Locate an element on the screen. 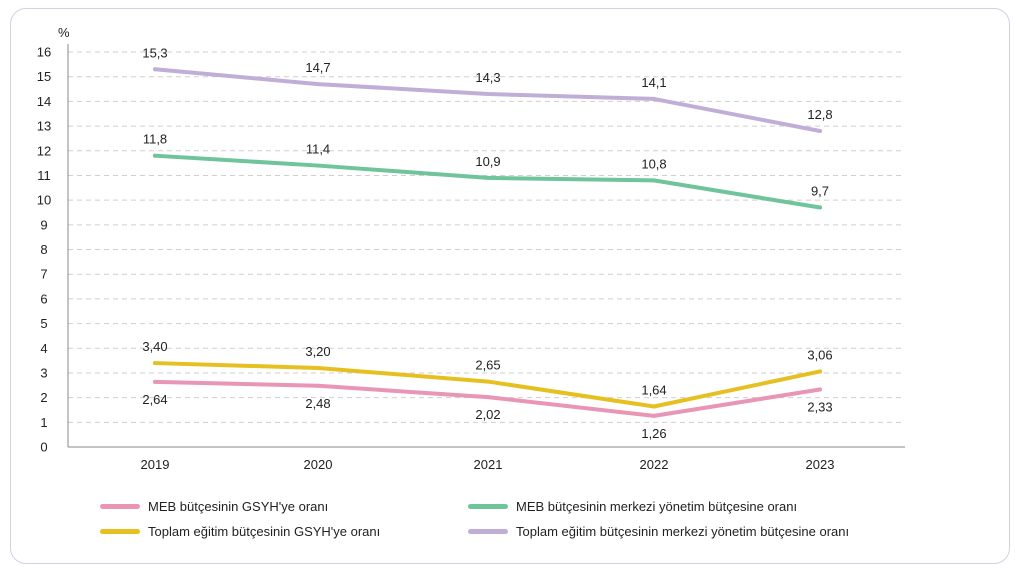  data-label: 1,64 is located at coordinates (653, 390).